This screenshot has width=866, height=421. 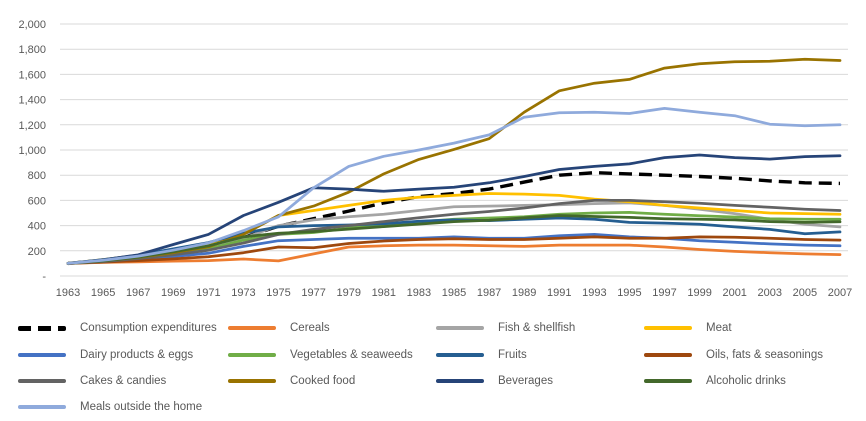 I want to click on x-axis-tick-label: 1989, so click(x=524, y=293).